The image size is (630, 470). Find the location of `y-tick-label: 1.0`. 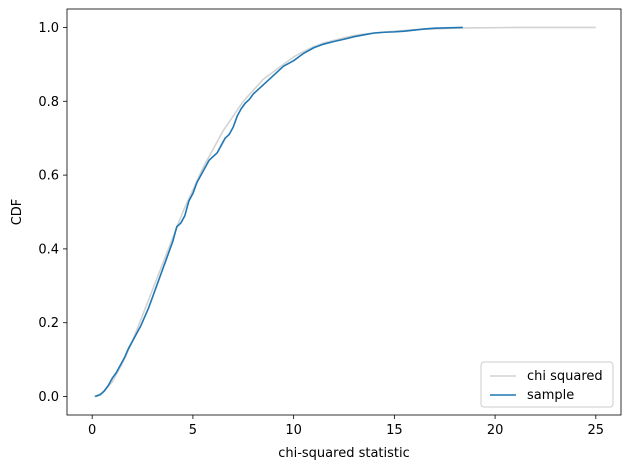

y-tick-label: 1.0 is located at coordinates (48, 28).